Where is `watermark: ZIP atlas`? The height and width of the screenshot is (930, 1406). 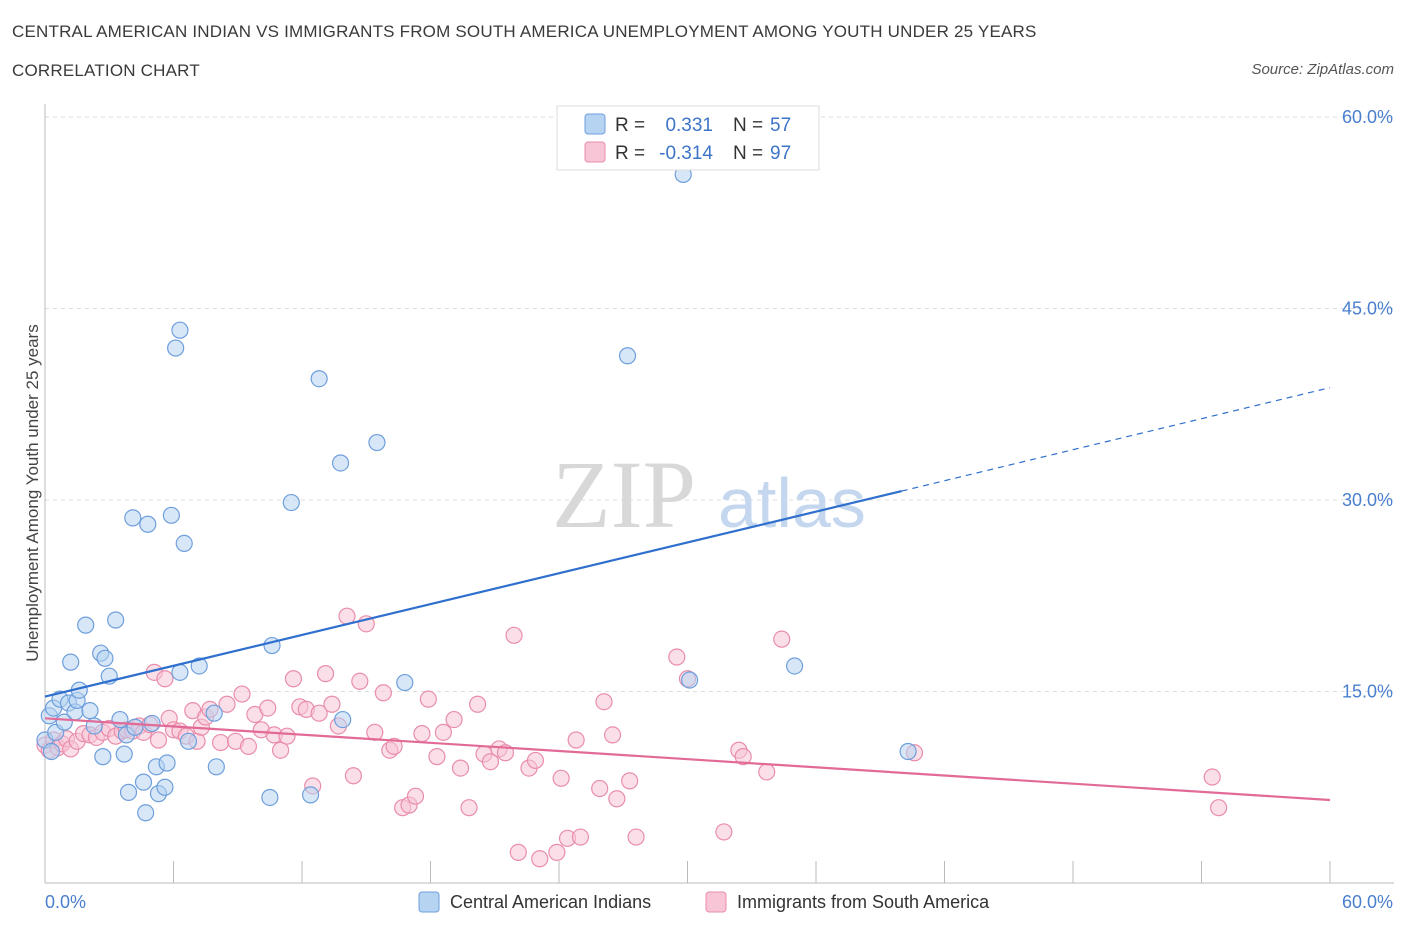 watermark: ZIP atlas is located at coordinates (709, 494).